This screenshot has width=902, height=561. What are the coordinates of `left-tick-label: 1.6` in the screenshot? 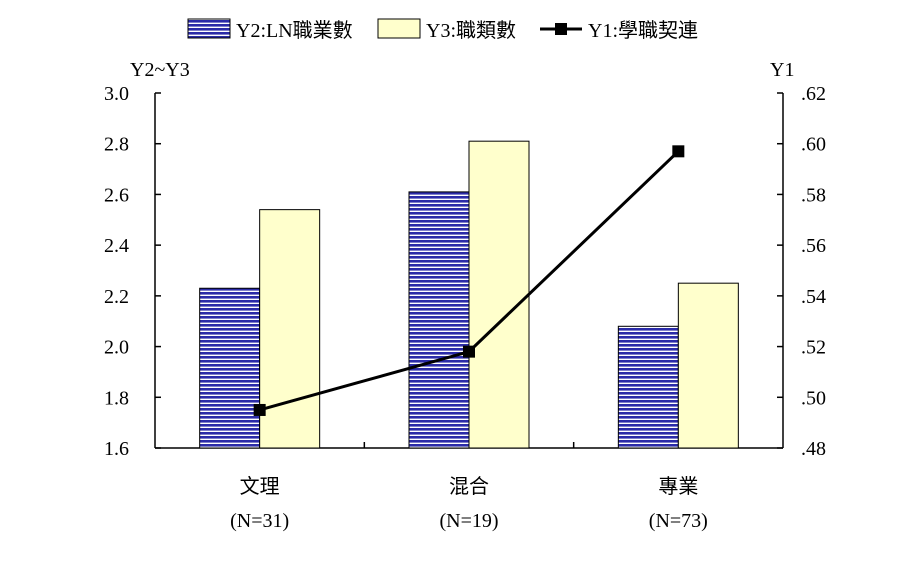 It's located at (116, 449).